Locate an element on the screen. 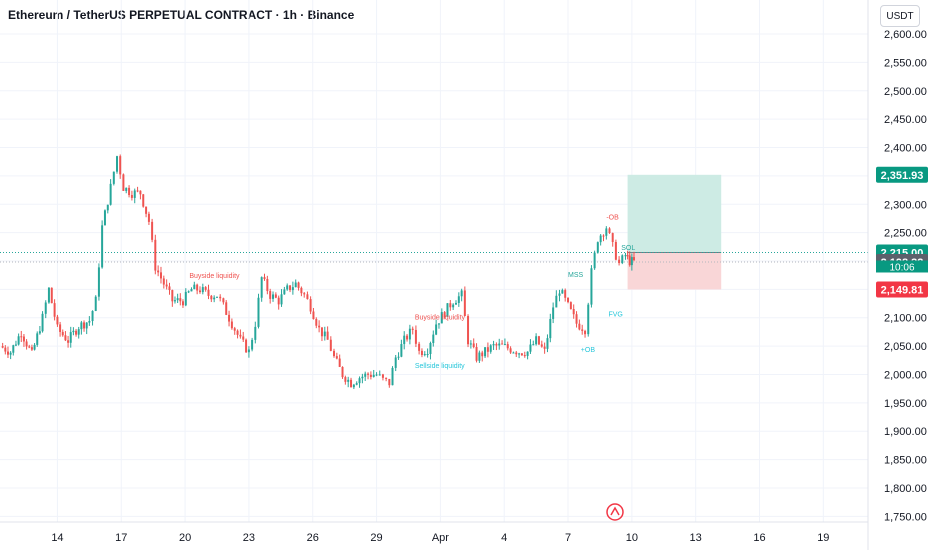 This screenshot has height=550, width=932. x-tick-label: 4 is located at coordinates (504, 538).